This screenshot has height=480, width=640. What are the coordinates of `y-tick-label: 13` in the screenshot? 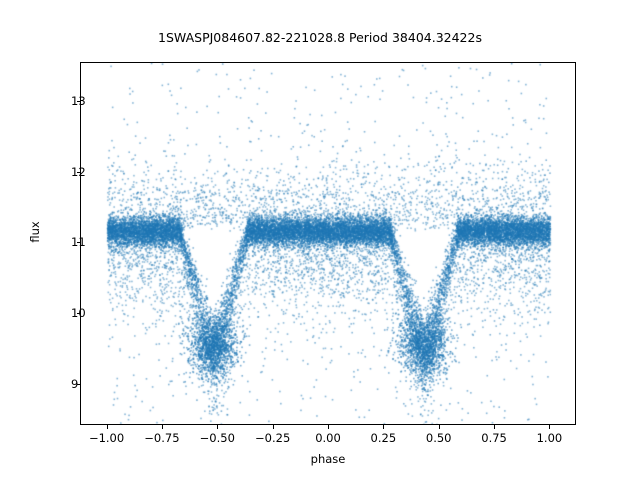 It's located at (78, 100).